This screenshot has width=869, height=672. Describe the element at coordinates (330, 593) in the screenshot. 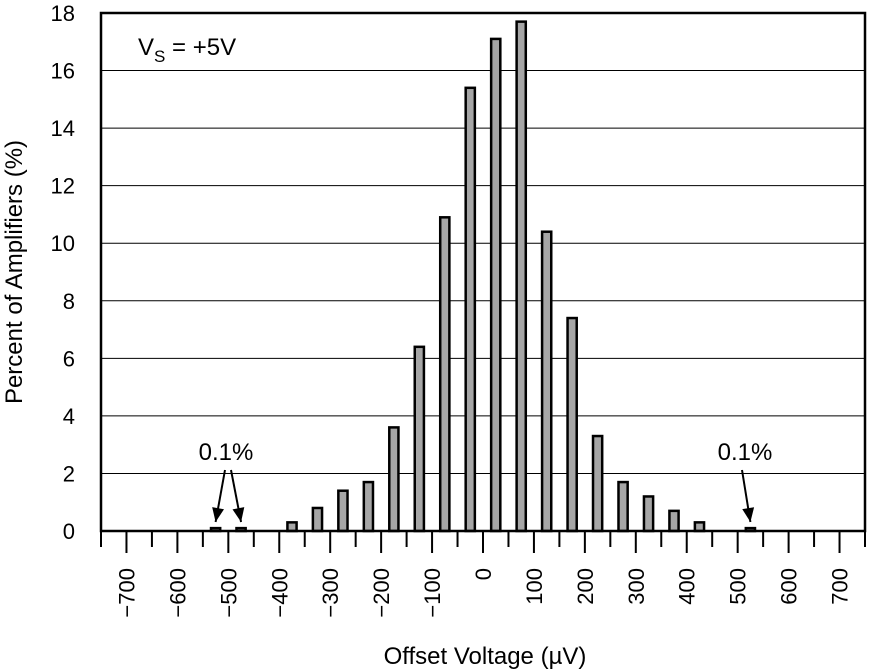

I see `x-tick-label: −300` at that location.